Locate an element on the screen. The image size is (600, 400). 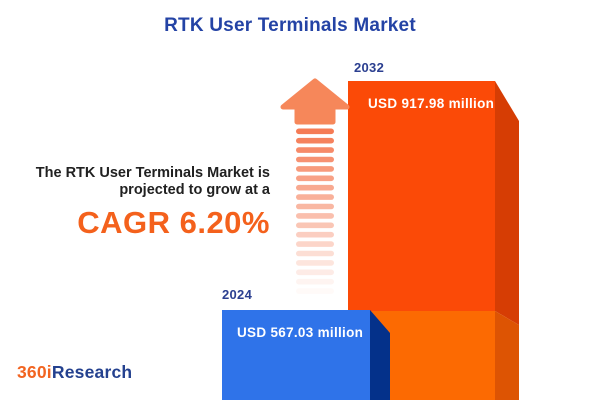
value-label-2024: USD 567.03 million is located at coordinates (300, 332).